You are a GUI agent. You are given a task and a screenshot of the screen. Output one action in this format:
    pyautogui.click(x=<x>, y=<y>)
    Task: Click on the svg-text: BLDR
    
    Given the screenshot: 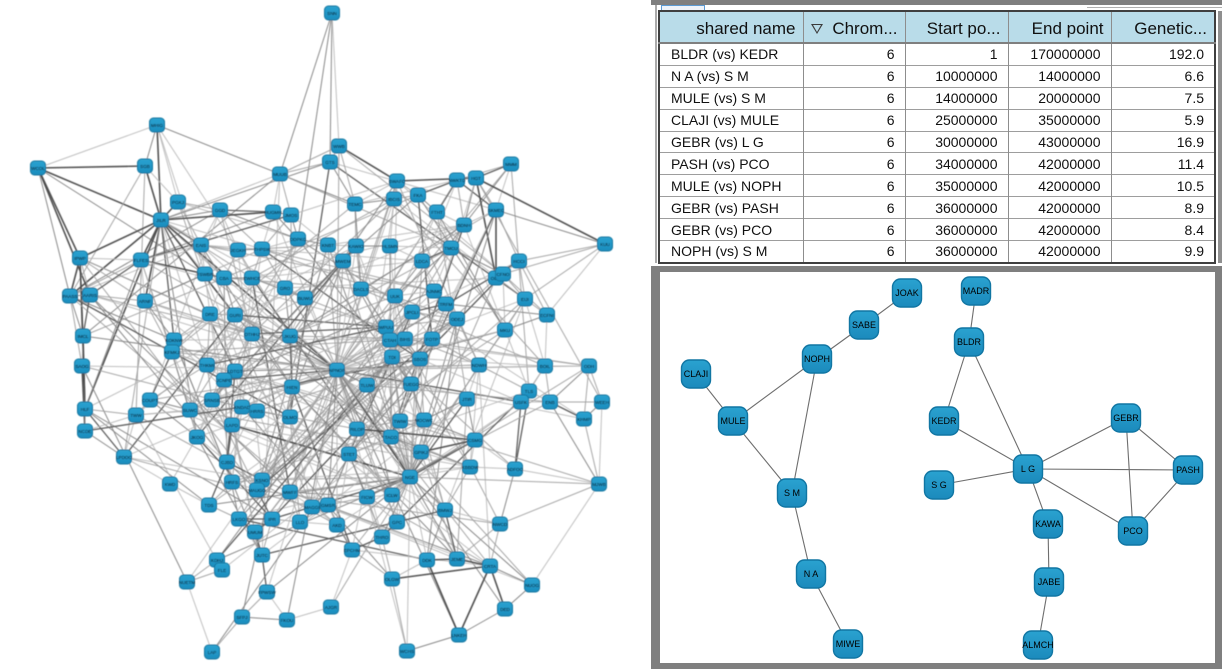 What is the action you would take?
    pyautogui.click(x=969, y=342)
    